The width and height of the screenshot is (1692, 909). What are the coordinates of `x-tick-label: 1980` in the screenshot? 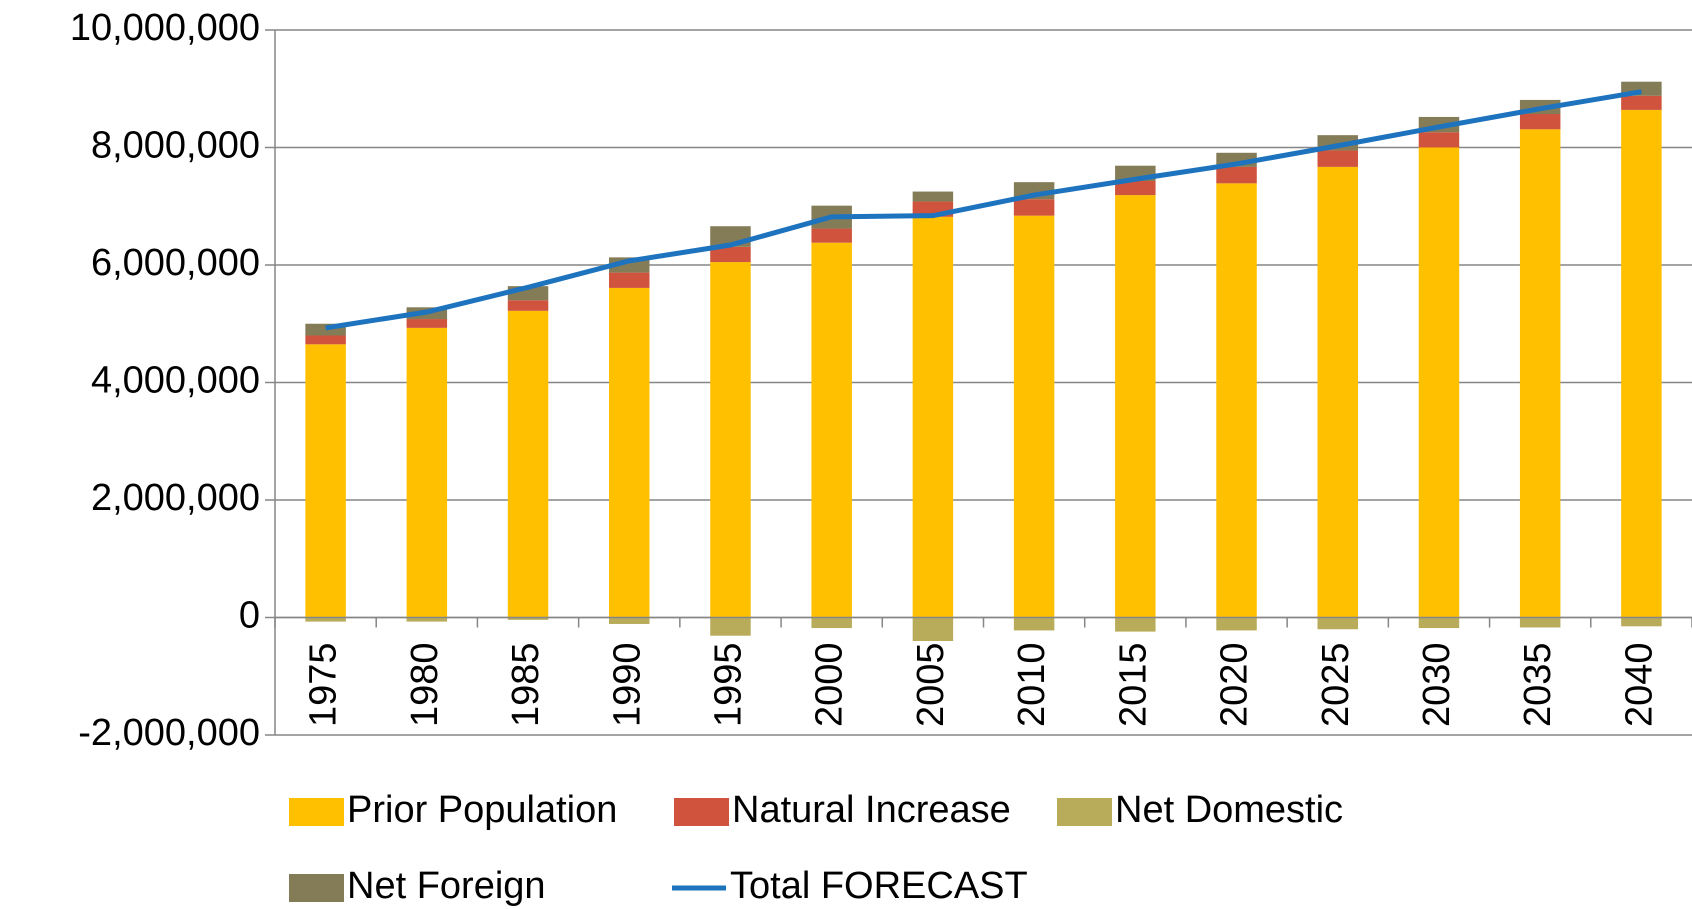 It's located at (425, 685).